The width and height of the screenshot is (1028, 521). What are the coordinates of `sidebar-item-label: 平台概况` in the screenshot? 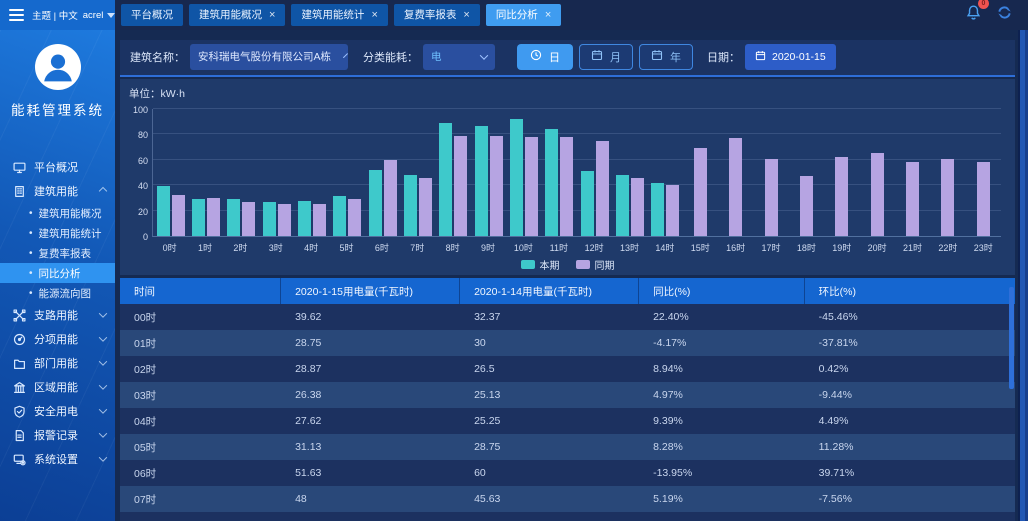 It's located at (56, 168).